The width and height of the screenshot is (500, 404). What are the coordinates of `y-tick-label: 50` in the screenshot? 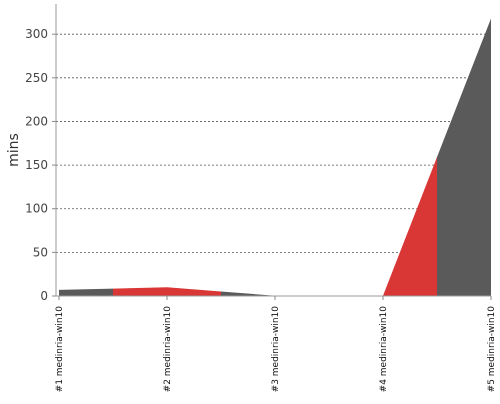 It's located at (40, 252).